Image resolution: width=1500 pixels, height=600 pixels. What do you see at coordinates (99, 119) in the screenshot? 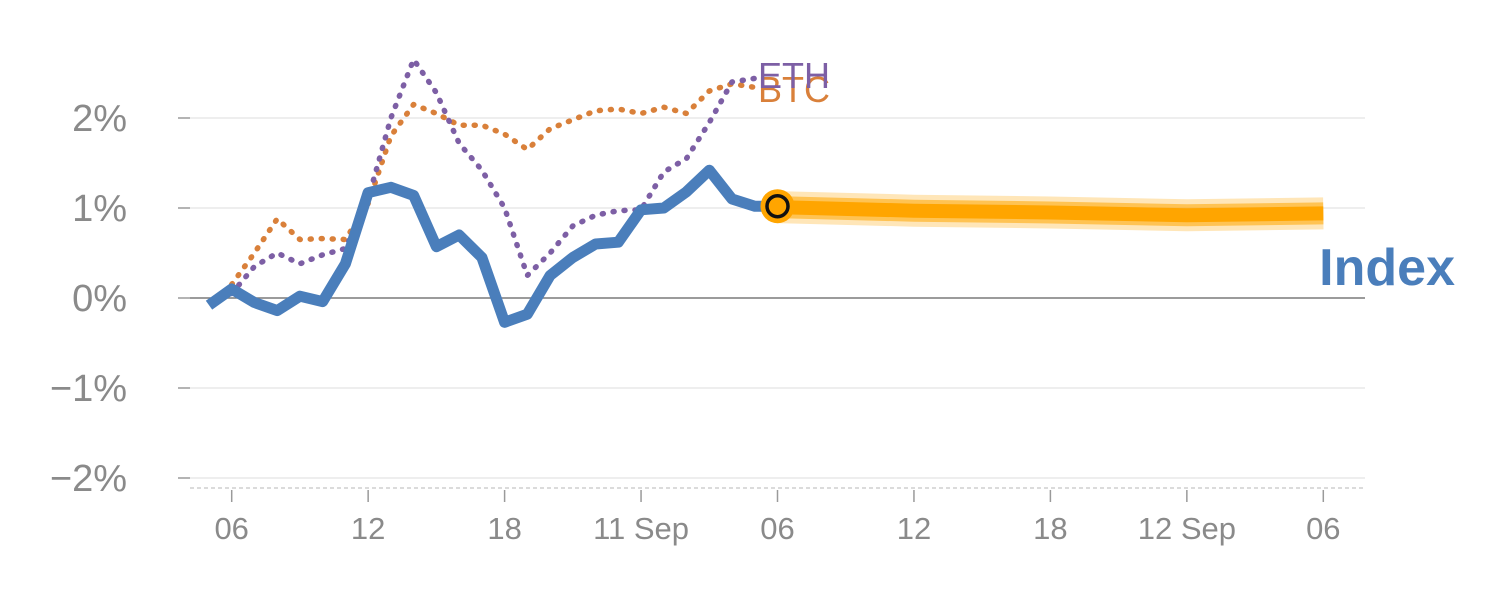
I see `y-tick-label: 2%` at bounding box center [99, 119].